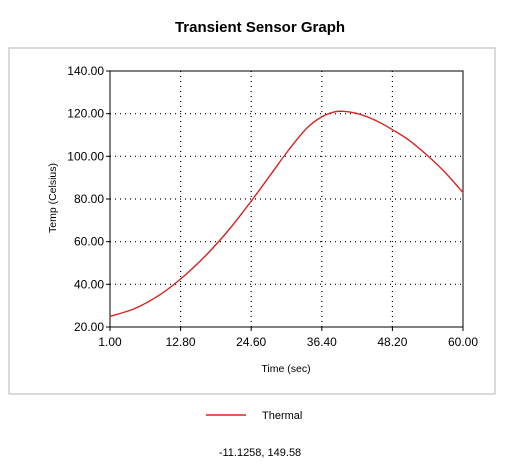 The image size is (520, 473). Describe the element at coordinates (392, 342) in the screenshot. I see `x-tick-label: 48.20` at that location.